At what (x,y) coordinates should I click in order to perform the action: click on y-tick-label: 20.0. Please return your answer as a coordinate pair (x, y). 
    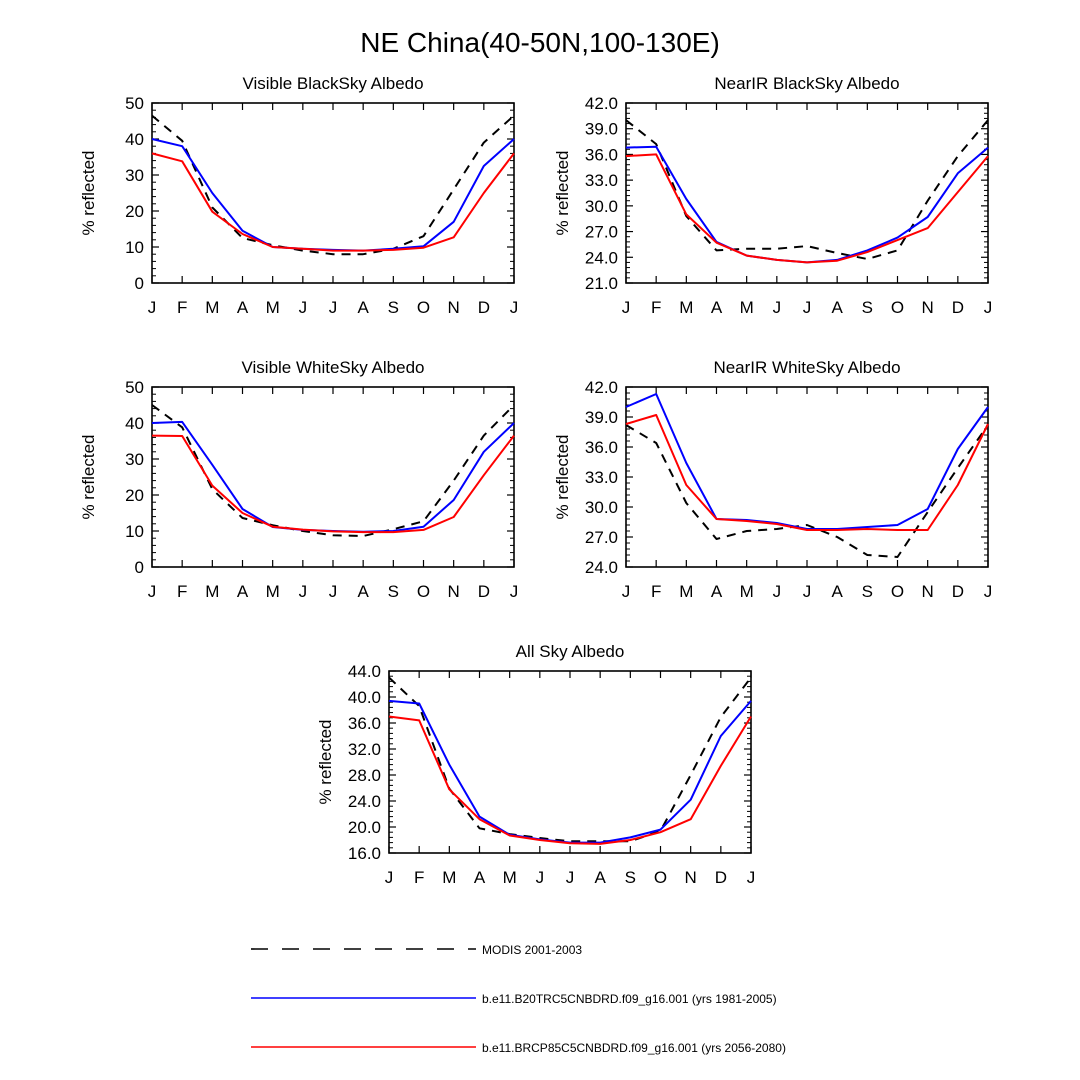
    Looking at the image, I should click on (364, 827).